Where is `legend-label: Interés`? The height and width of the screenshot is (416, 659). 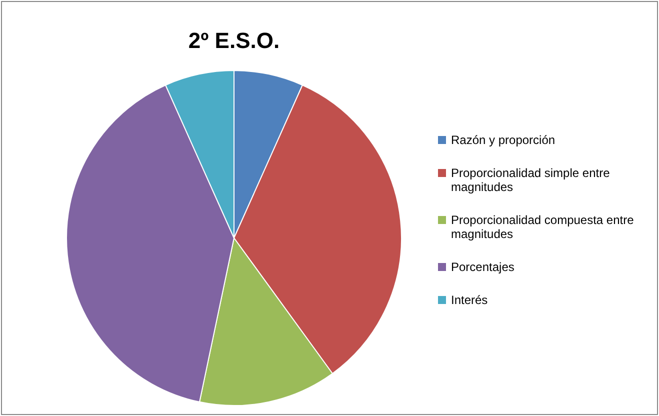 legend-label: Interés is located at coordinates (469, 300).